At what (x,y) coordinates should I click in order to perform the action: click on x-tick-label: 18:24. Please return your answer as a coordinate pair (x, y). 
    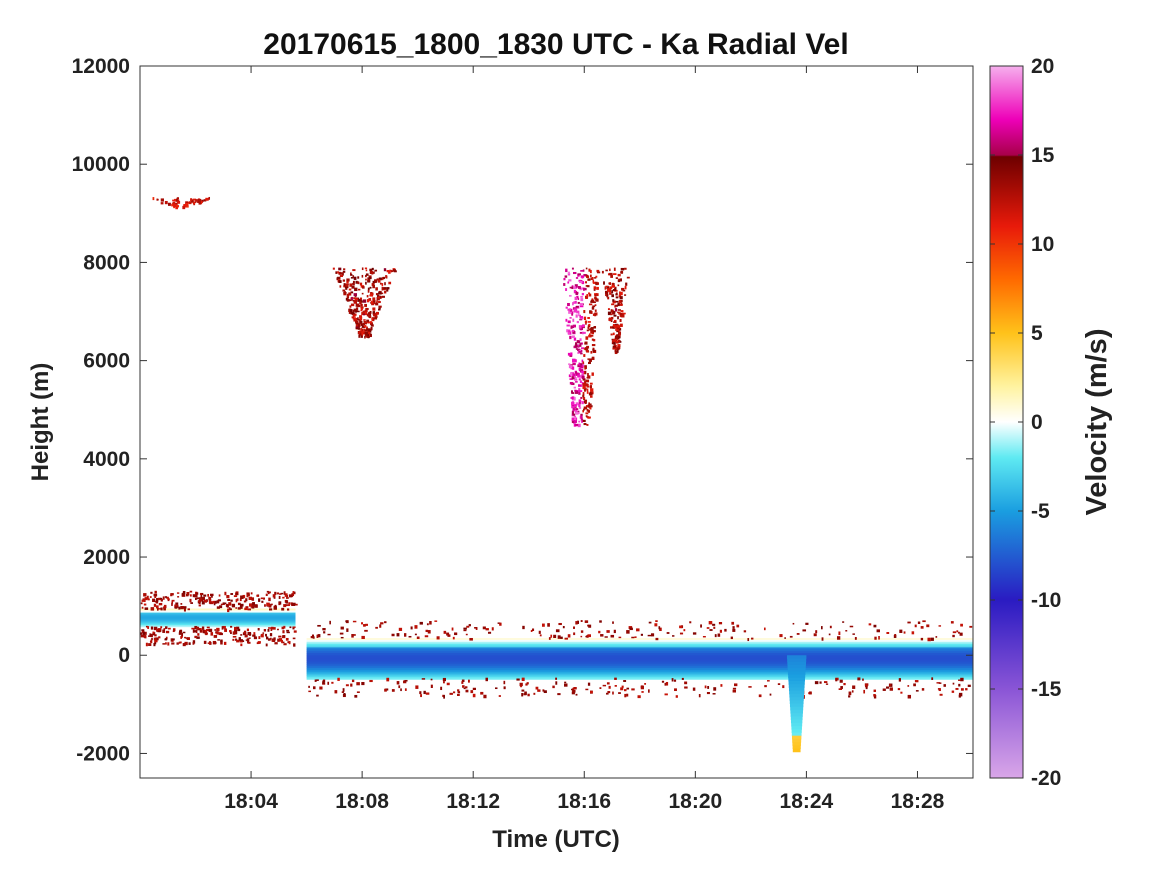
    Looking at the image, I should click on (807, 801).